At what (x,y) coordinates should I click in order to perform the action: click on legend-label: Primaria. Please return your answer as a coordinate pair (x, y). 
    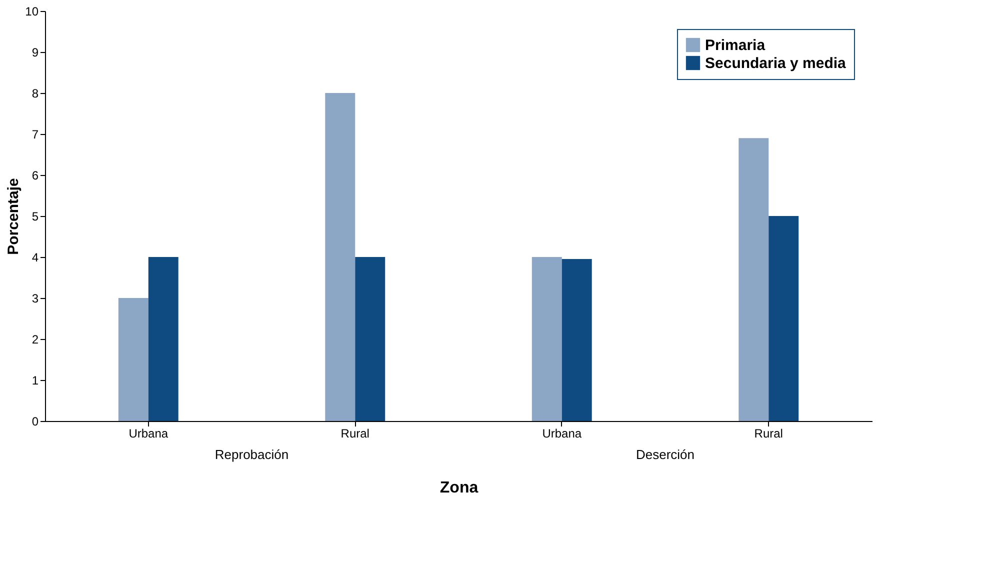
    Looking at the image, I should click on (735, 45).